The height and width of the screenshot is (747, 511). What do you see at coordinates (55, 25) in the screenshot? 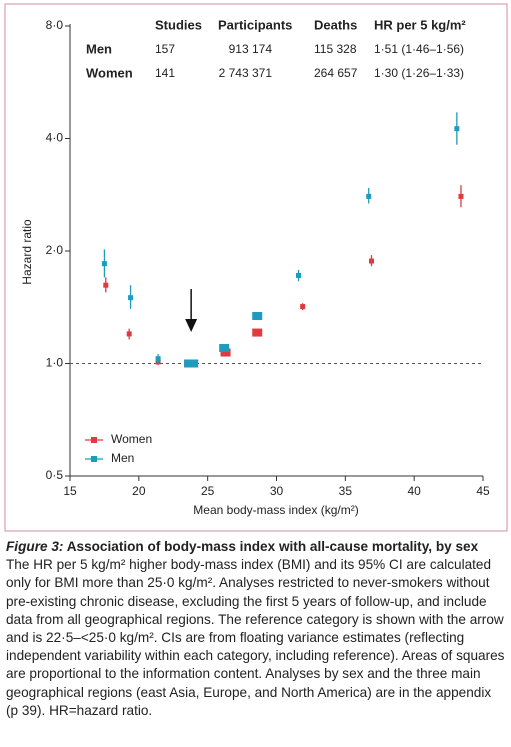
I see `y-tick-label: 8·0` at bounding box center [55, 25].